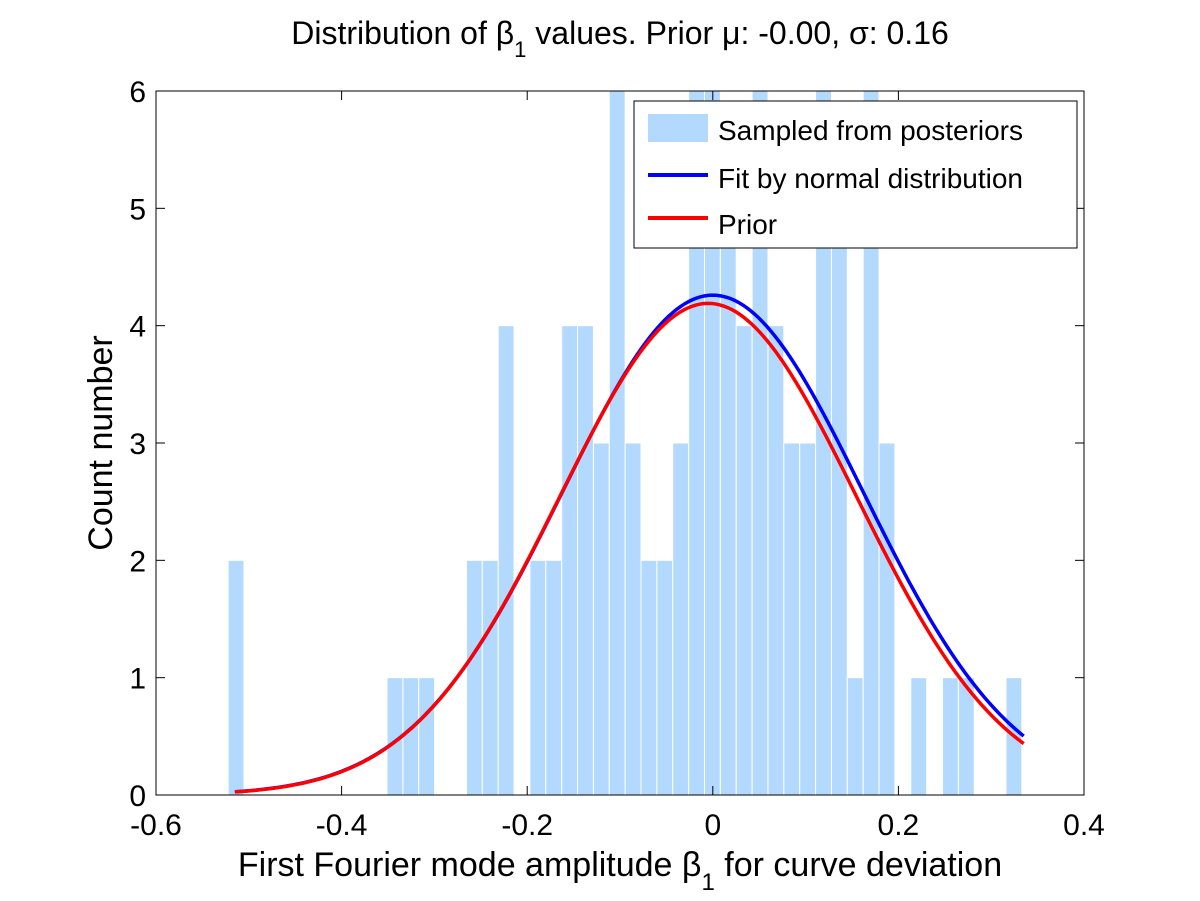  I want to click on x-tick-label: -0.2, so click(527, 825).